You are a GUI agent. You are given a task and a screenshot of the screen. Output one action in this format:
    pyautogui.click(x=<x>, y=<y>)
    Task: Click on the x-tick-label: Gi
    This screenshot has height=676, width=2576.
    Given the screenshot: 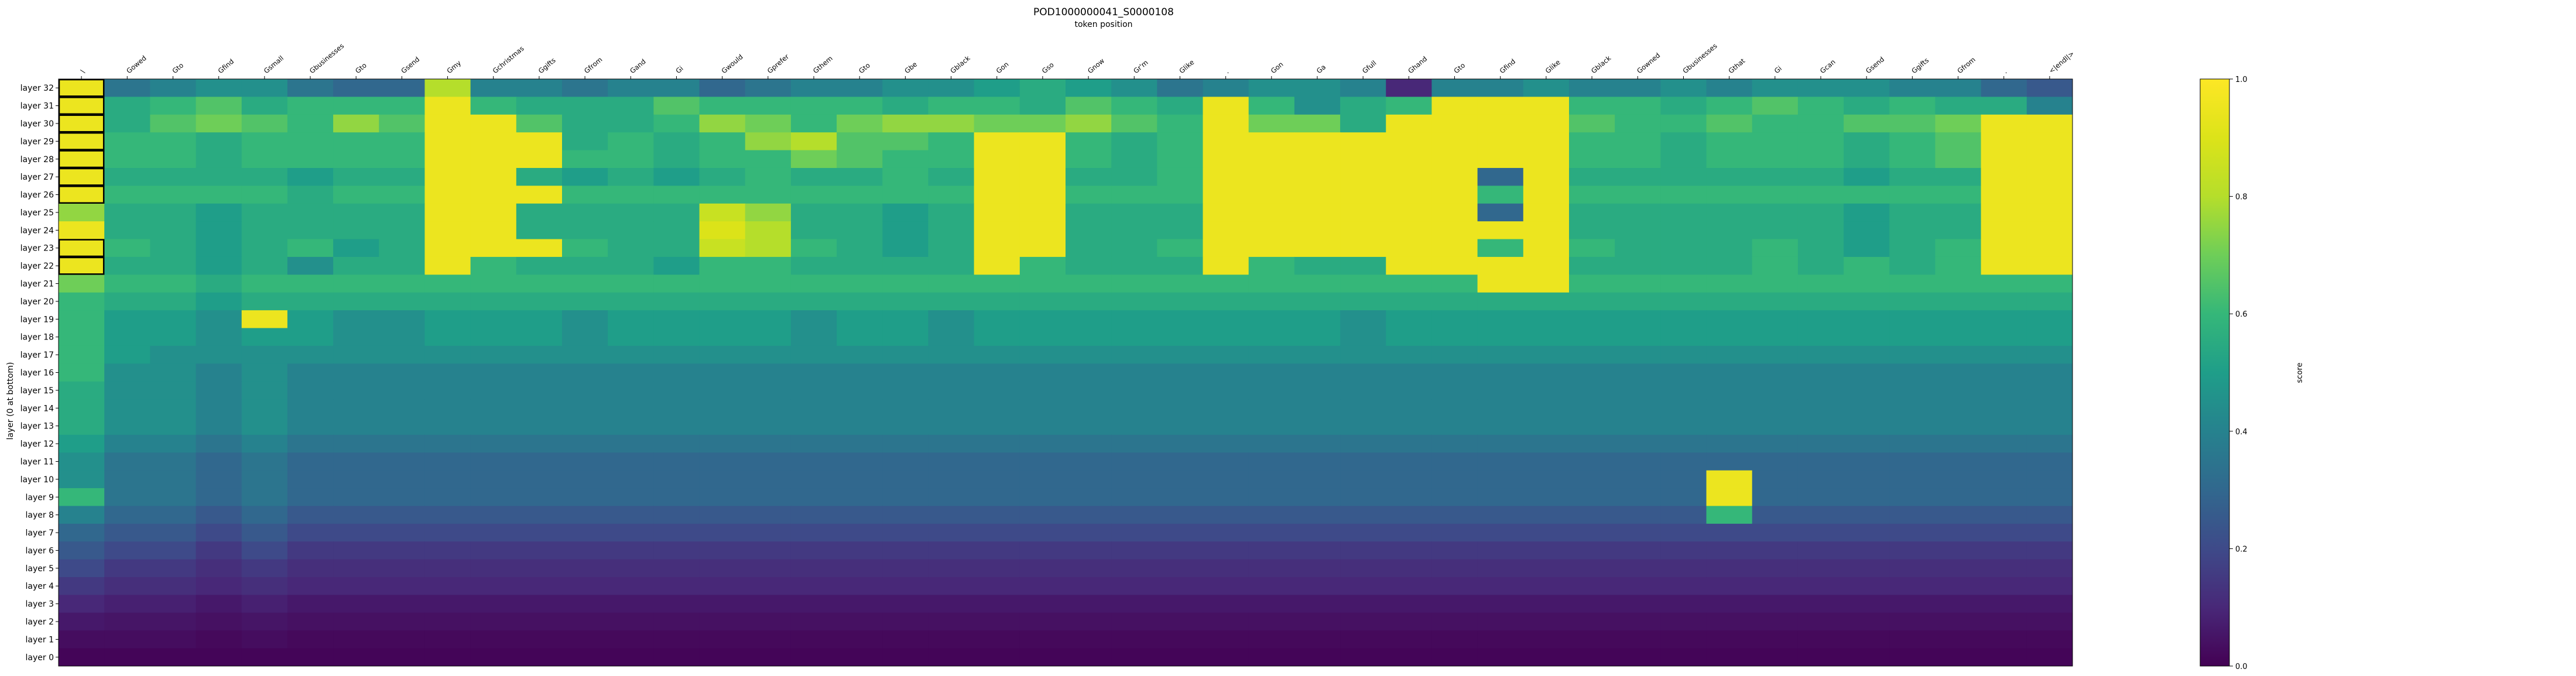 What is the action you would take?
    pyautogui.click(x=1778, y=70)
    